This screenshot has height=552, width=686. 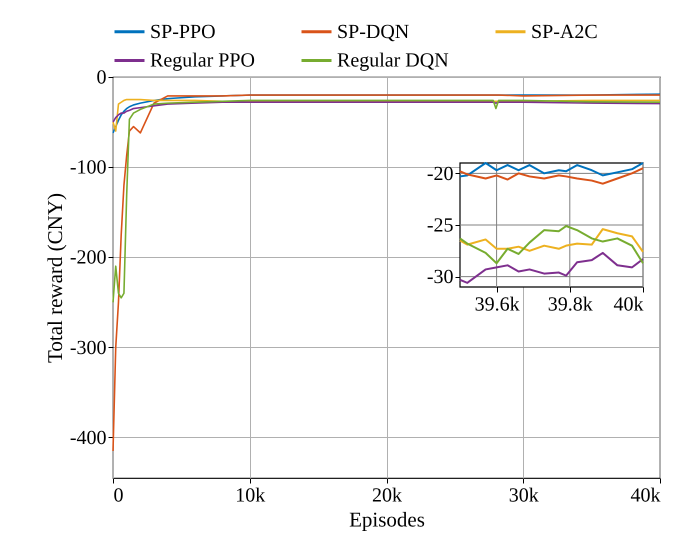 What do you see at coordinates (564, 31) in the screenshot?
I see `legend-label: SP-A2C` at bounding box center [564, 31].